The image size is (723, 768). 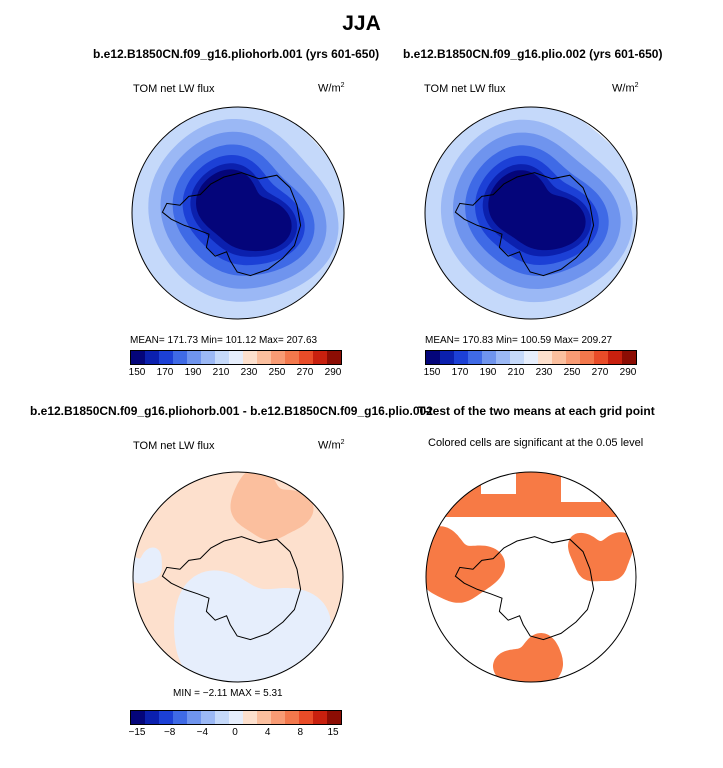 What do you see at coordinates (272, 506) in the screenshot?
I see `diff-positive-region` at bounding box center [272, 506].